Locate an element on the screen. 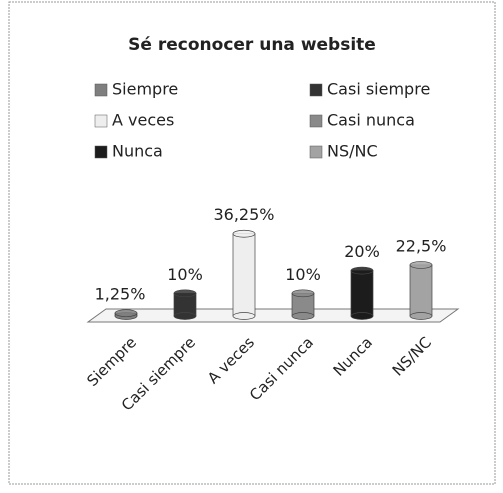 Image resolution: width=503 pixels, height=493 pixels. legend-label: Casi siempre is located at coordinates (378, 89).